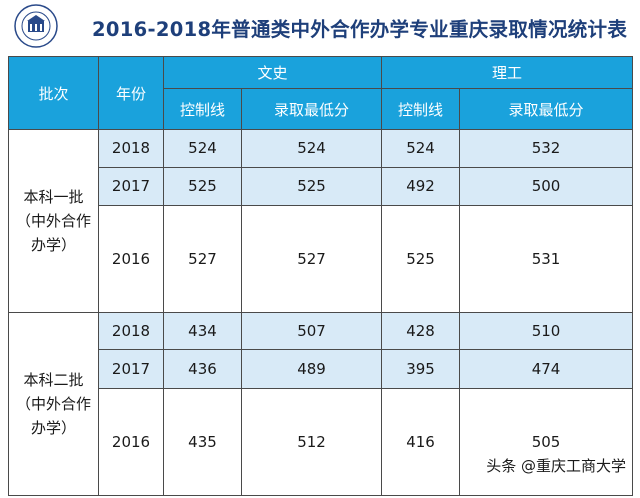 This screenshot has height=498, width=640. I want to click on ws-control-cell: 525, so click(202, 186).